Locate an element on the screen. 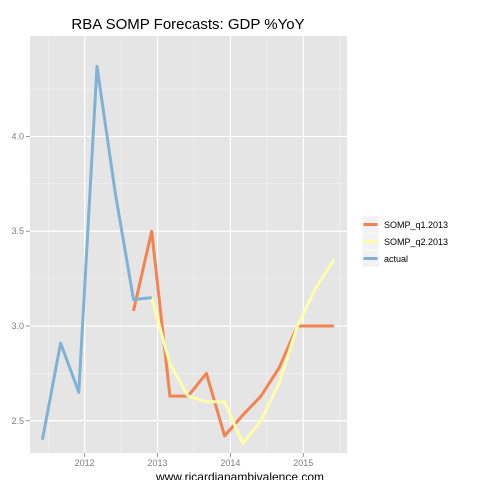  x-tick-label: 2015 is located at coordinates (303, 463).